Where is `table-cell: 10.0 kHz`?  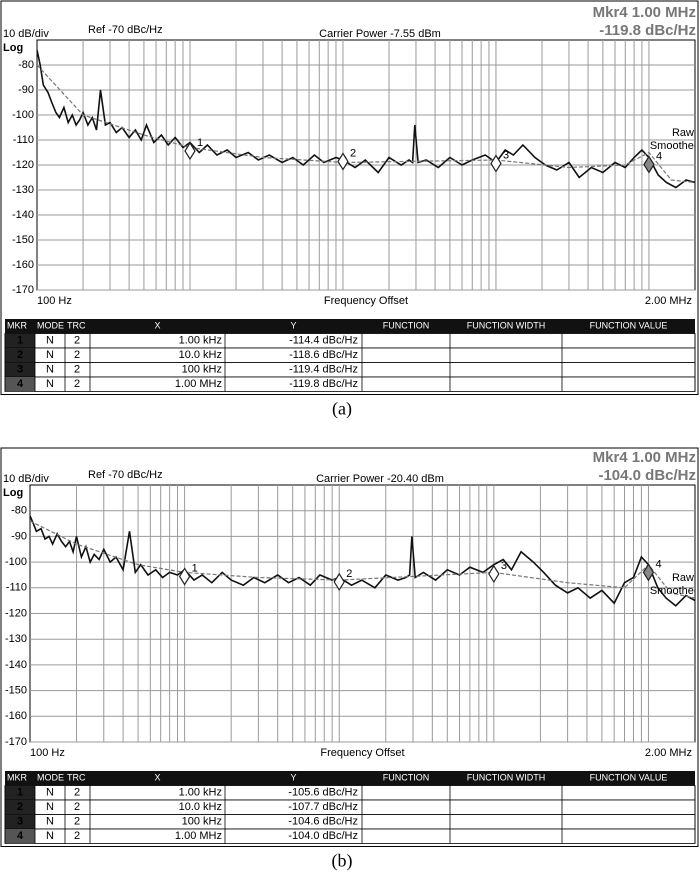
table-cell: 10.0 kHz is located at coordinates (200, 355).